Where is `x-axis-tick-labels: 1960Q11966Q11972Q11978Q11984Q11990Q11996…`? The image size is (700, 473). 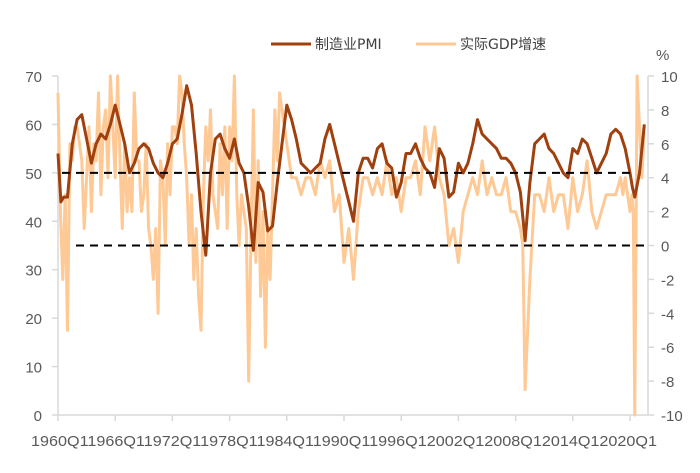 x-axis-tick-labels: 1960Q11966Q11972Q11978Q11984Q11990Q11996… is located at coordinates (344, 441).